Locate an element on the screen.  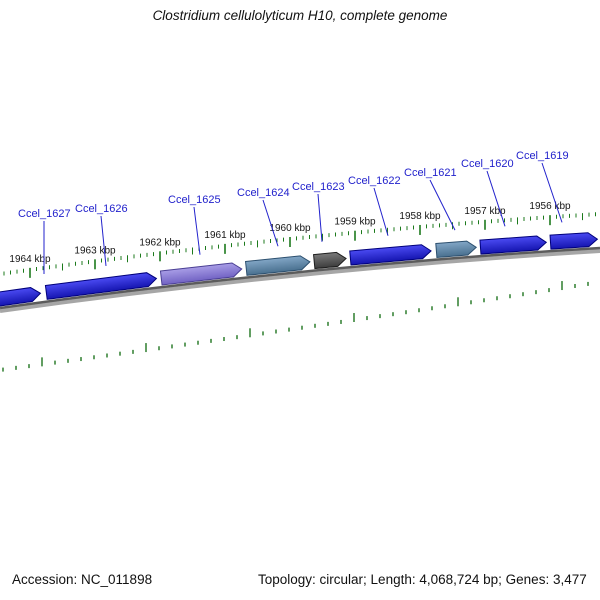
gene-label-Ccel_1621: Ccel_1621 is located at coordinates (430, 173).